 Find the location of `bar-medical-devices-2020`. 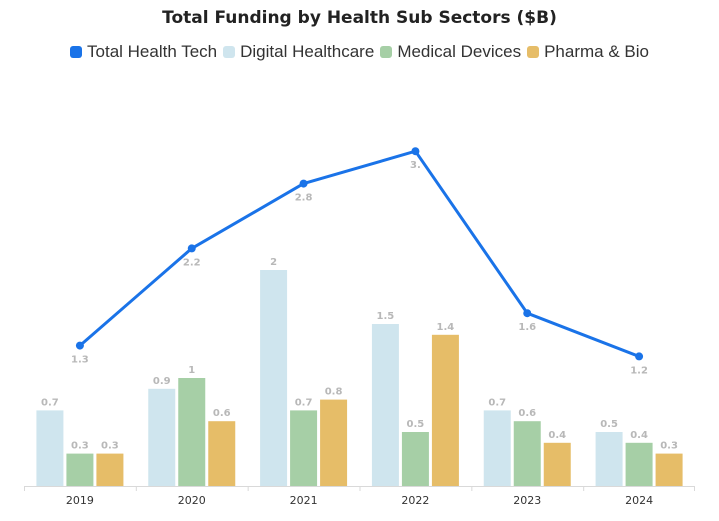

bar-medical-devices-2020 is located at coordinates (192, 432).